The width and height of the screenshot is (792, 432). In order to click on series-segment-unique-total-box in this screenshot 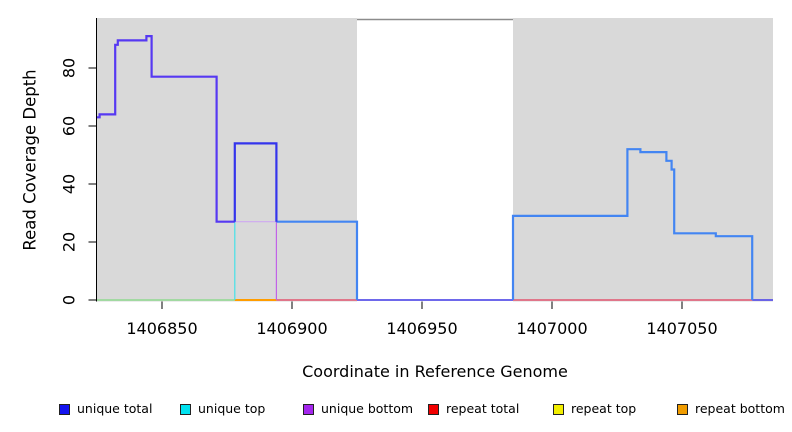, I will do `click(255, 182)`.